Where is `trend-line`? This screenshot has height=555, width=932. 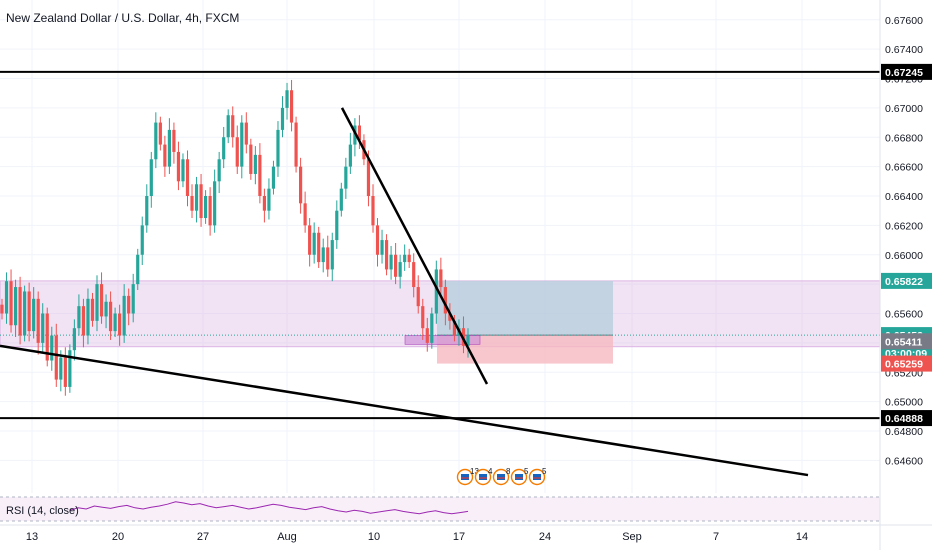
trend-line is located at coordinates (414, 246).